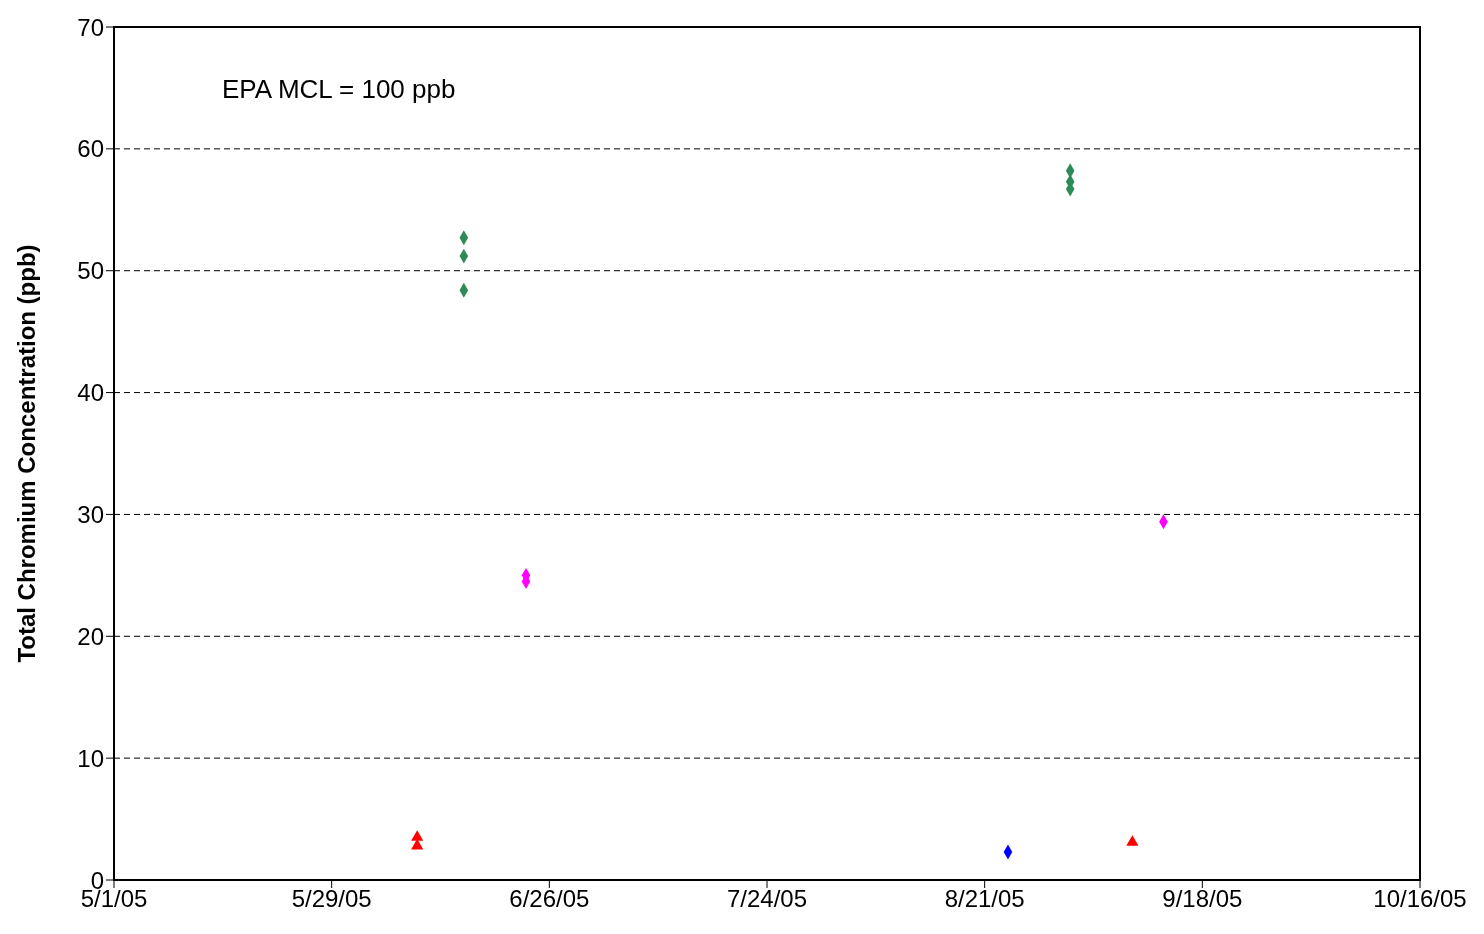 This screenshot has height=934, width=1484. Describe the element at coordinates (767, 899) in the screenshot. I see `x-tick-label: 7/24/05` at that location.